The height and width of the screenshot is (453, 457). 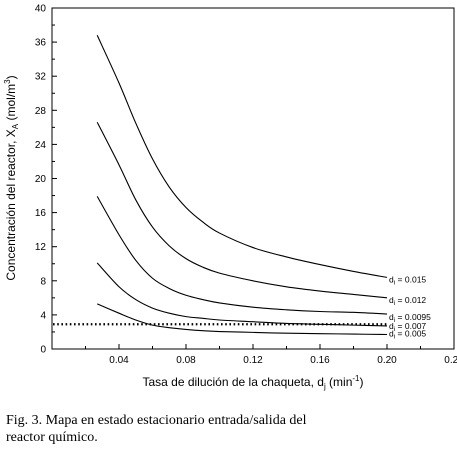 What do you see at coordinates (41, 145) in the screenshot?
I see `y-tick-label: 24` at bounding box center [41, 145].